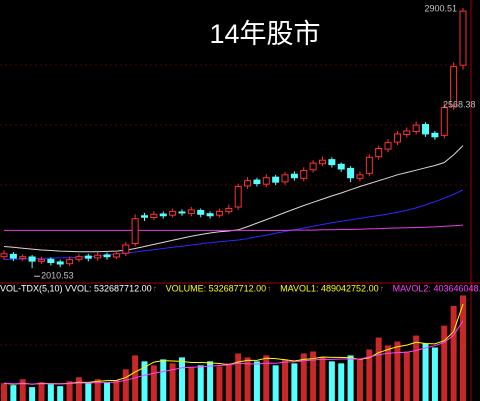  I want to click on volume-header: MAVOL1: 489042752.00, so click(329, 288).